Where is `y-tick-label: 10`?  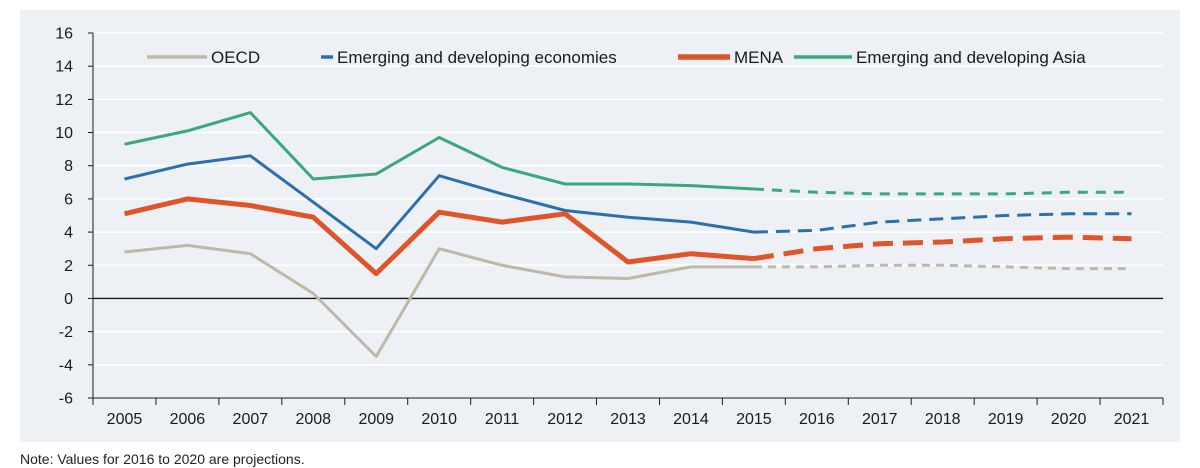
y-tick-label: 10 is located at coordinates (64, 133).